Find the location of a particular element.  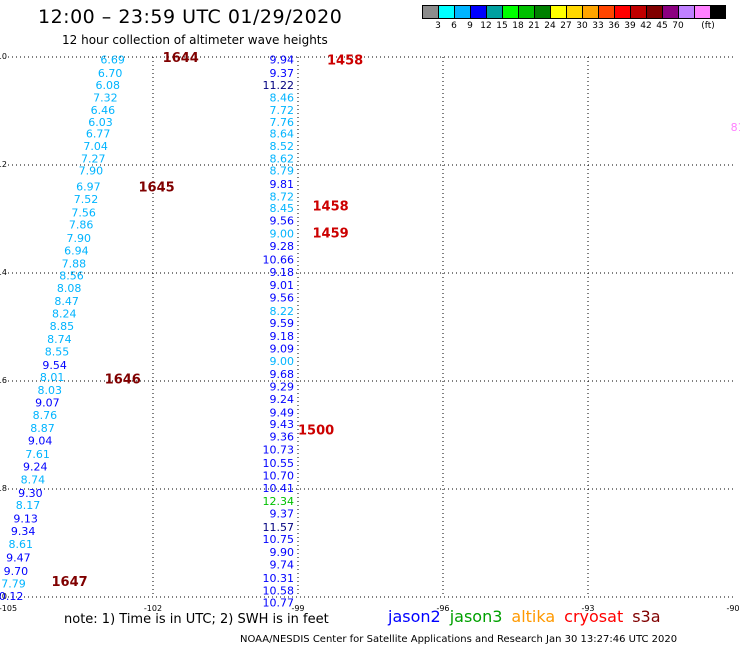

wave-height-value: 9.59 is located at coordinates (282, 323).